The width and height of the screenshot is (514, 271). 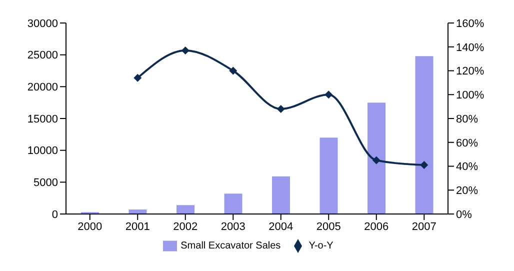 I want to click on y-tick-label: 15000, so click(x=42, y=119).